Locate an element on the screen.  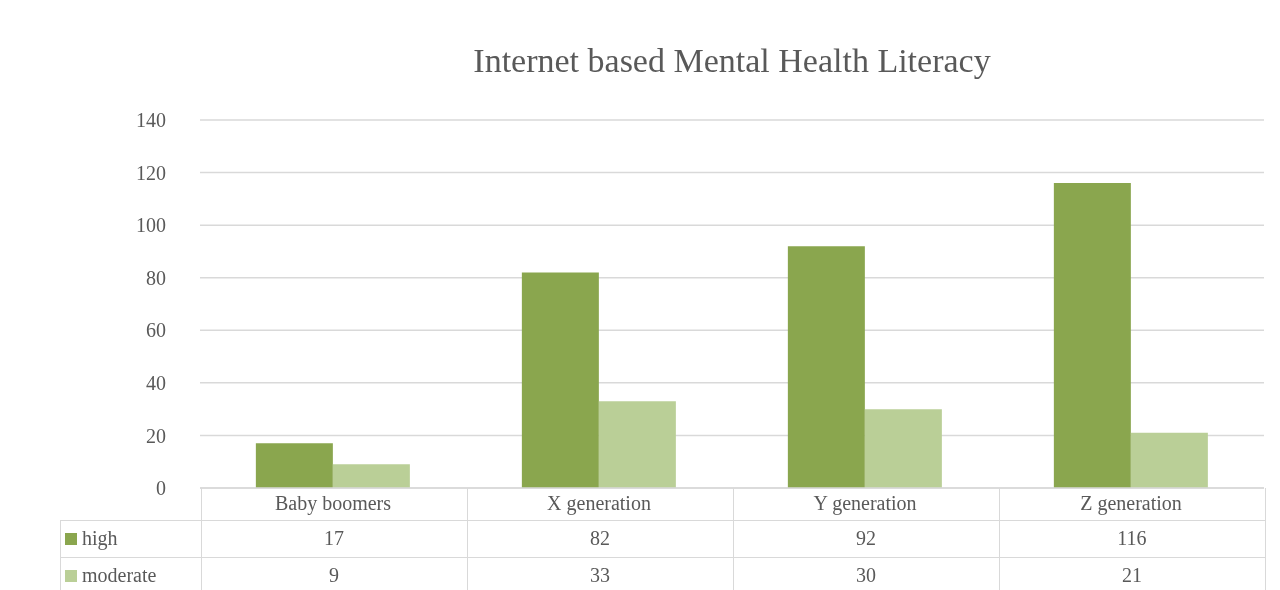
data-label: 21 is located at coordinates (1132, 573).